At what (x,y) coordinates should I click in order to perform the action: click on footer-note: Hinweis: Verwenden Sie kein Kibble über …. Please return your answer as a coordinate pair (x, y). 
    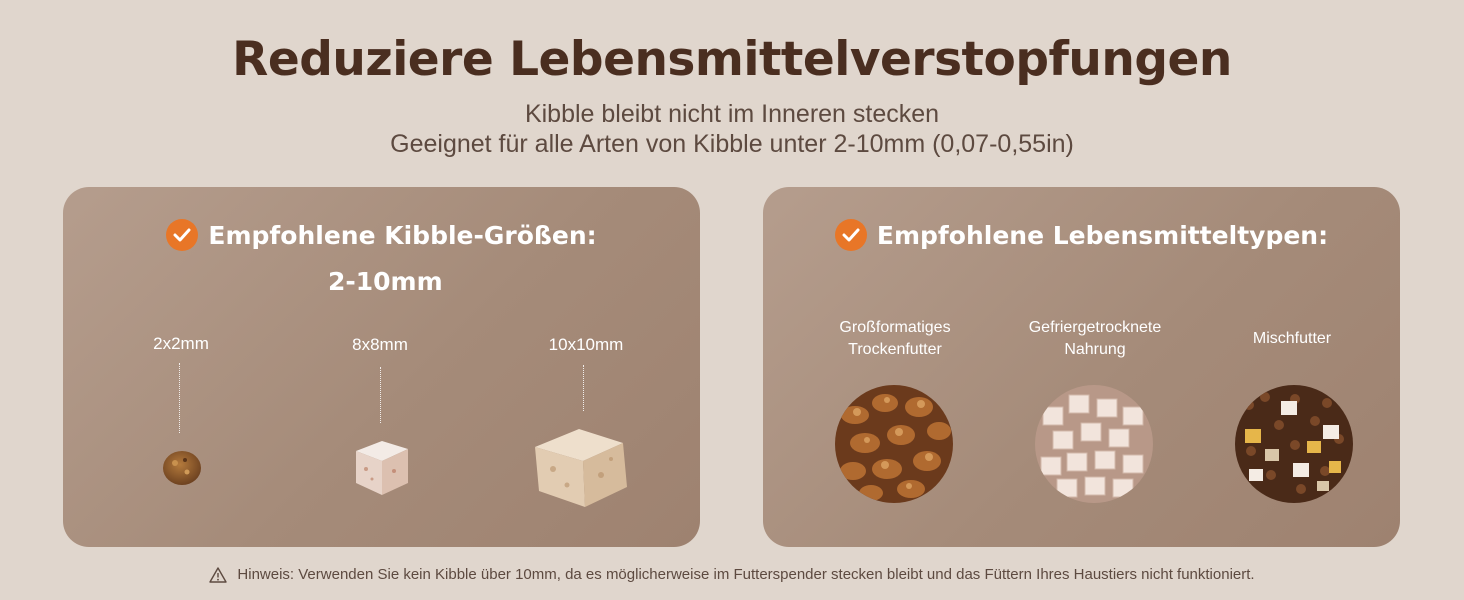
    Looking at the image, I should click on (732, 574).